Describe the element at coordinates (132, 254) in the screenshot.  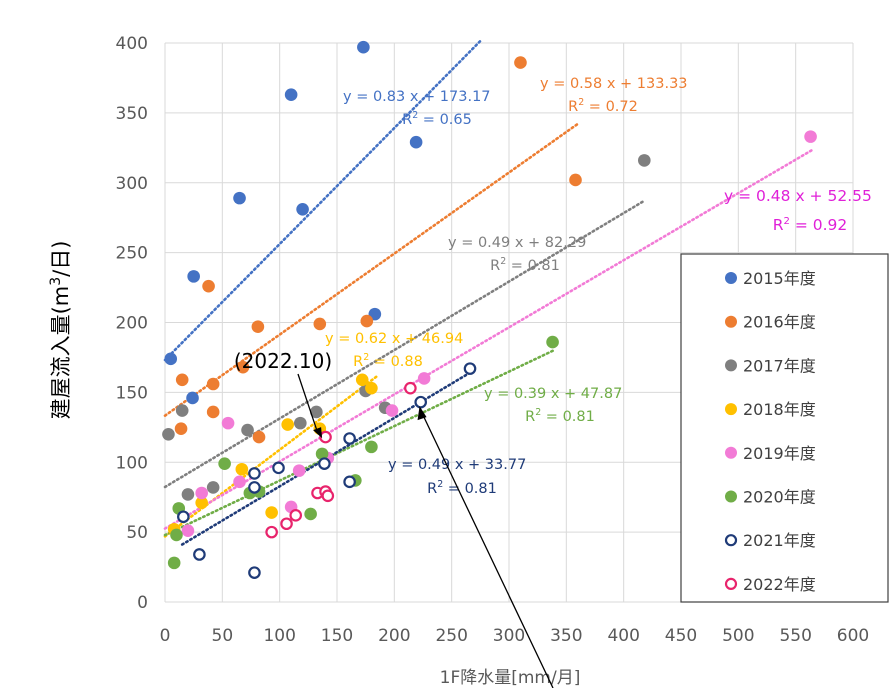
I see `y-tick-label-250: 250` at that location.